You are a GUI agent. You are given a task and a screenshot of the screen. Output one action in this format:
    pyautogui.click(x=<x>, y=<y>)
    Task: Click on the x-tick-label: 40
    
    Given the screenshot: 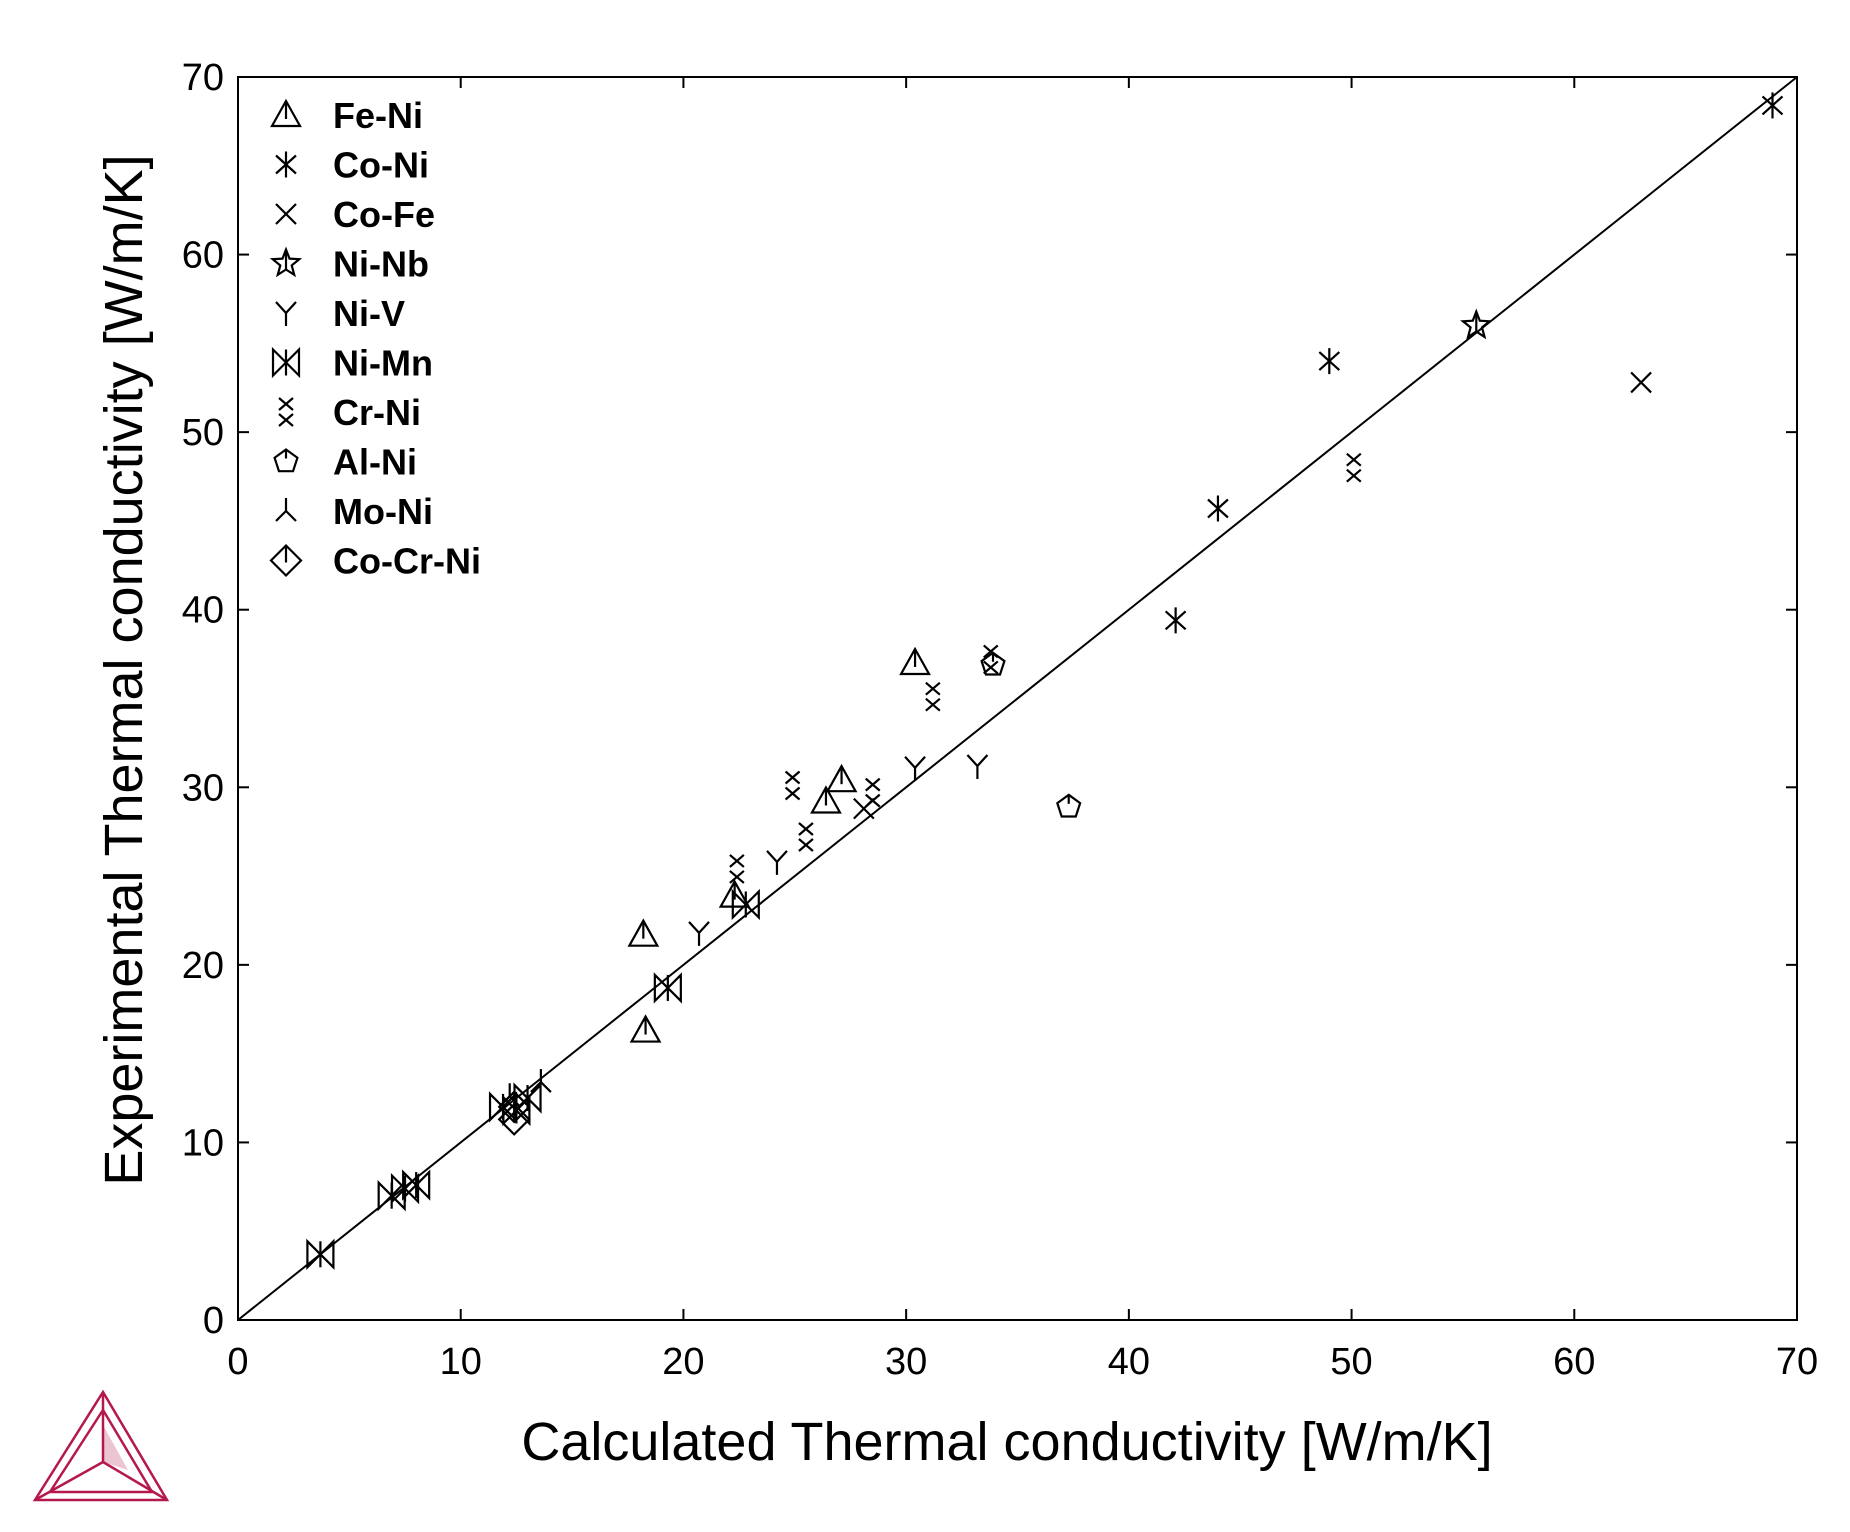 What is the action you would take?
    pyautogui.click(x=1129, y=1362)
    